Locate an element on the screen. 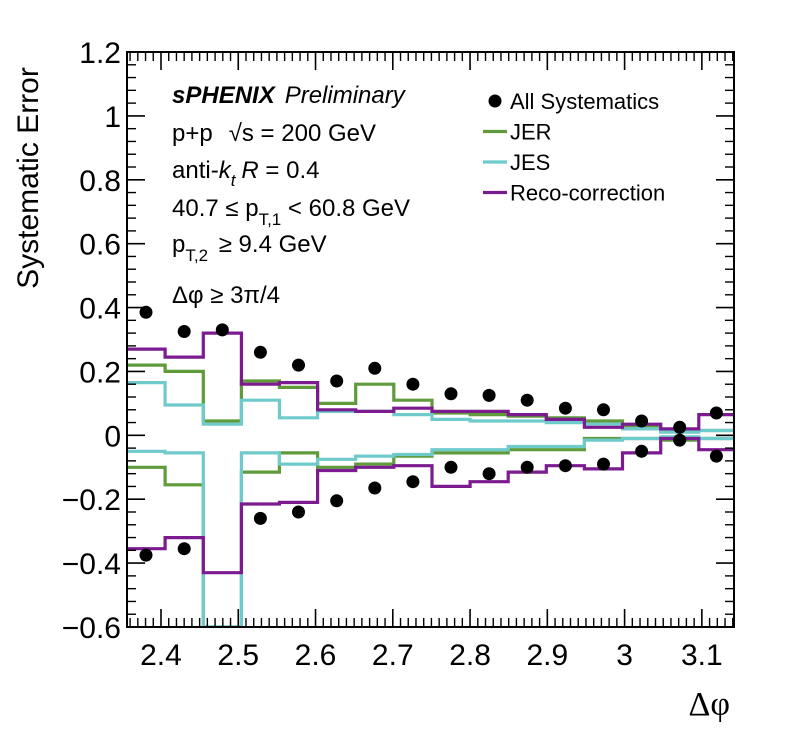 The width and height of the screenshot is (787, 748). x-tick-label: 2.6 is located at coordinates (316, 655).